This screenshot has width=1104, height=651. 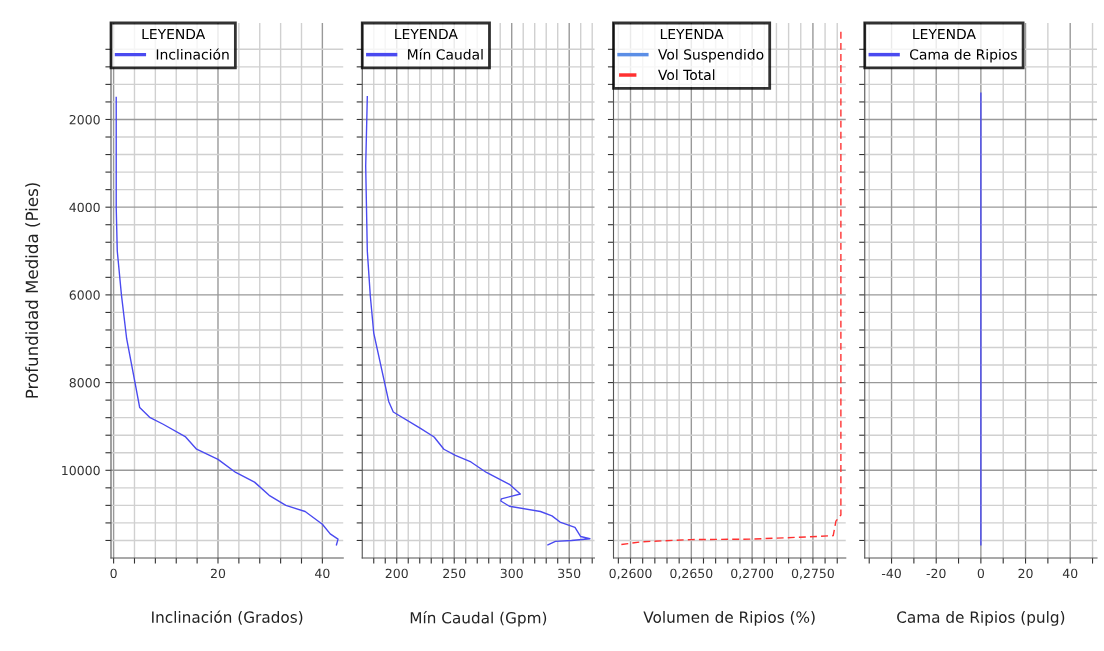 I want to click on x-tick-label: 350, so click(x=569, y=573).